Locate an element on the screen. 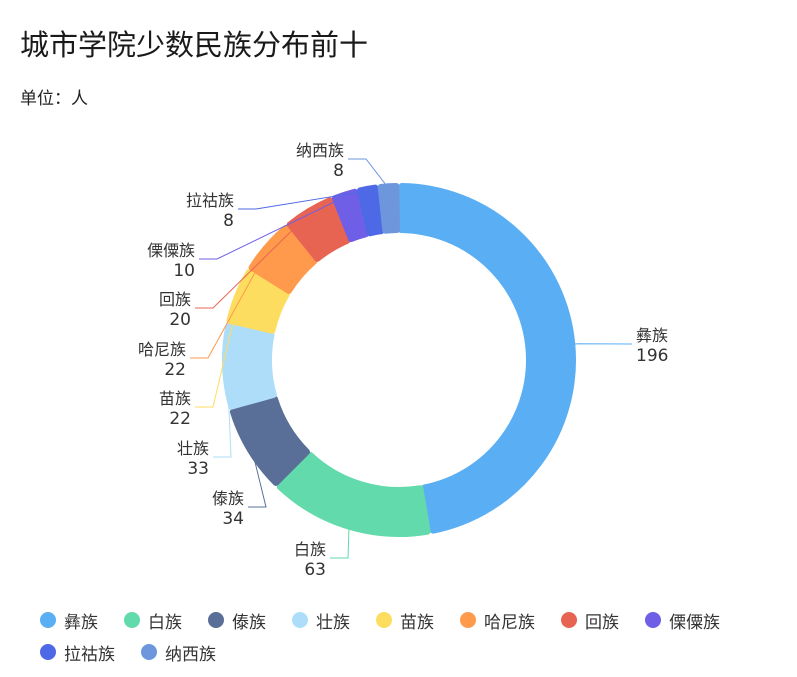 The image size is (797, 677). legend-label: 拉祜族 is located at coordinates (89, 654).